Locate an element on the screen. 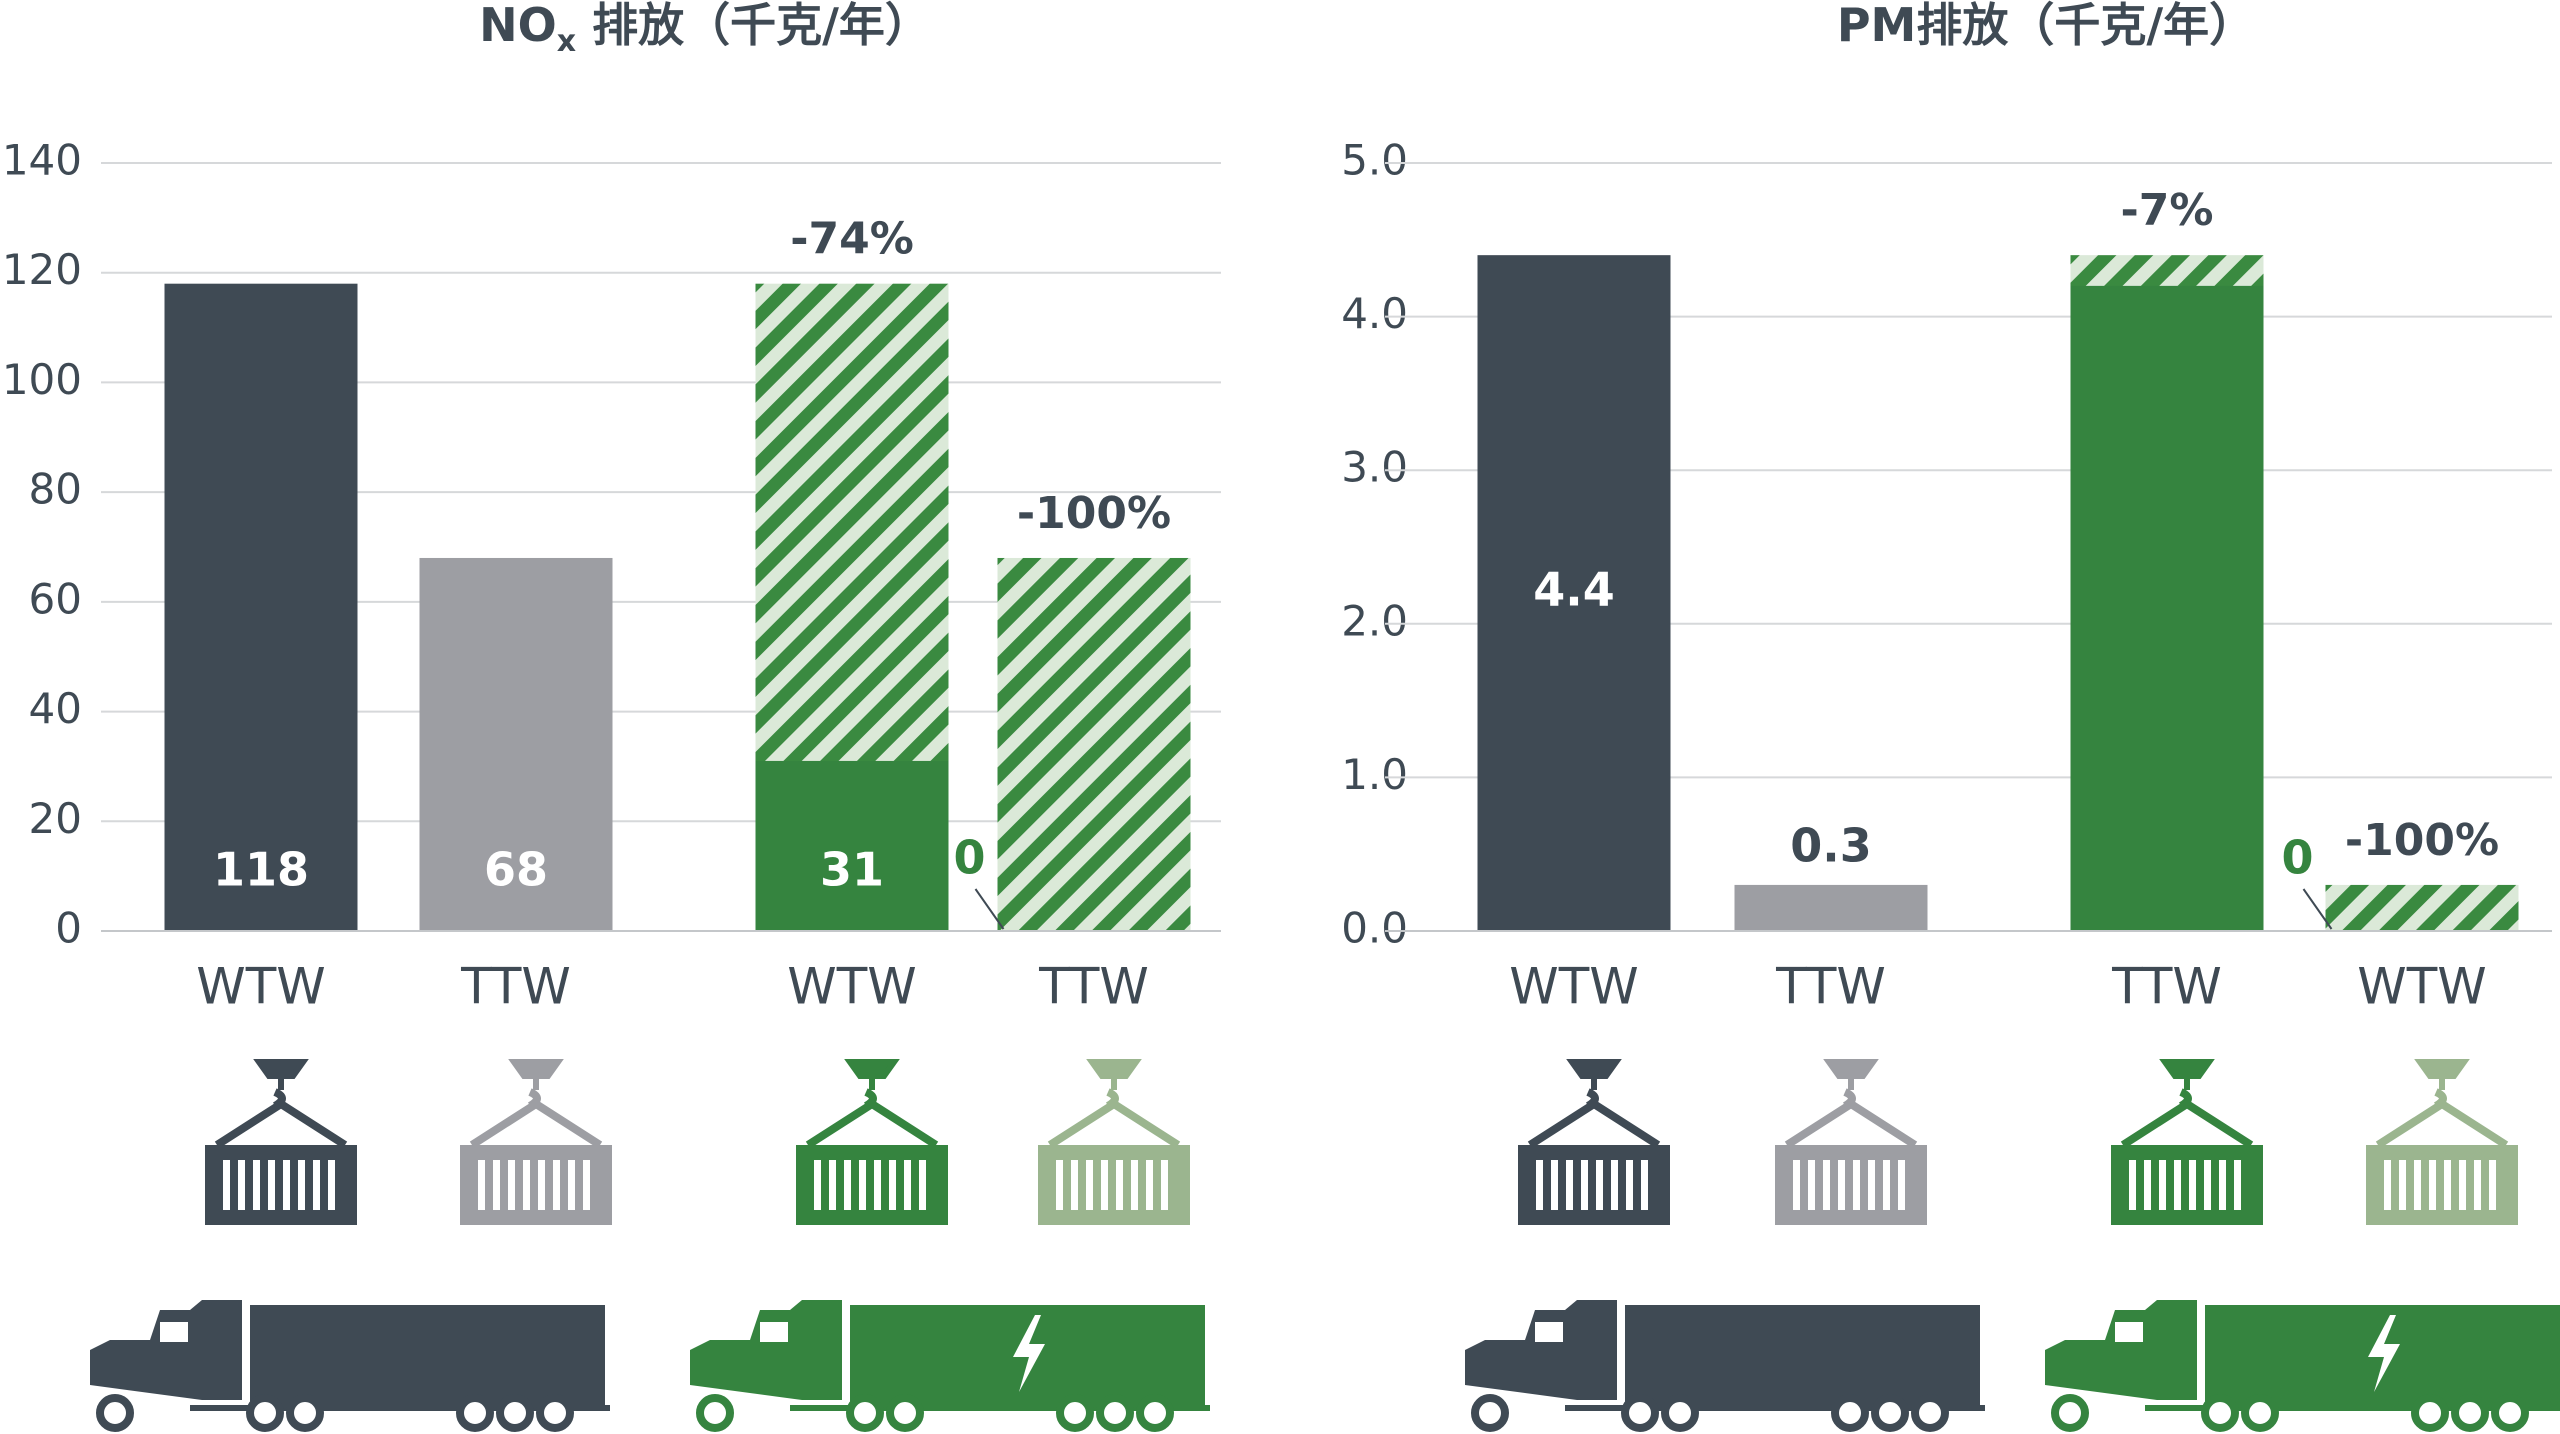 This screenshot has width=2560, height=1434. value-label: 31 is located at coordinates (852, 870).